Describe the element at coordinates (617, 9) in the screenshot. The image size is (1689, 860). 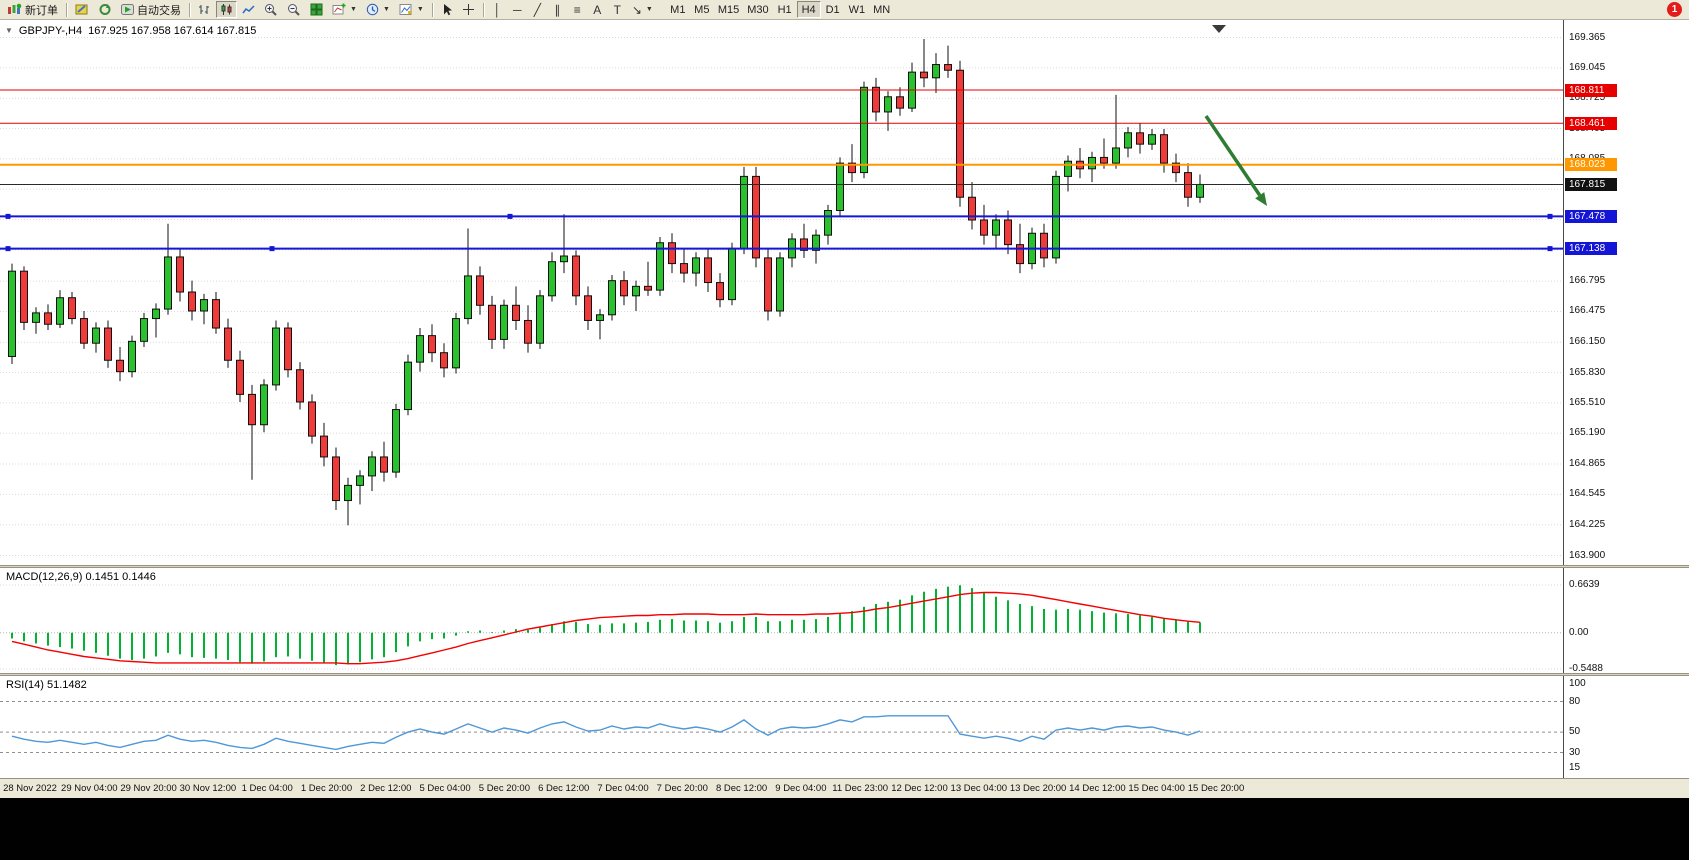
I see `text-label-button: T` at that location.